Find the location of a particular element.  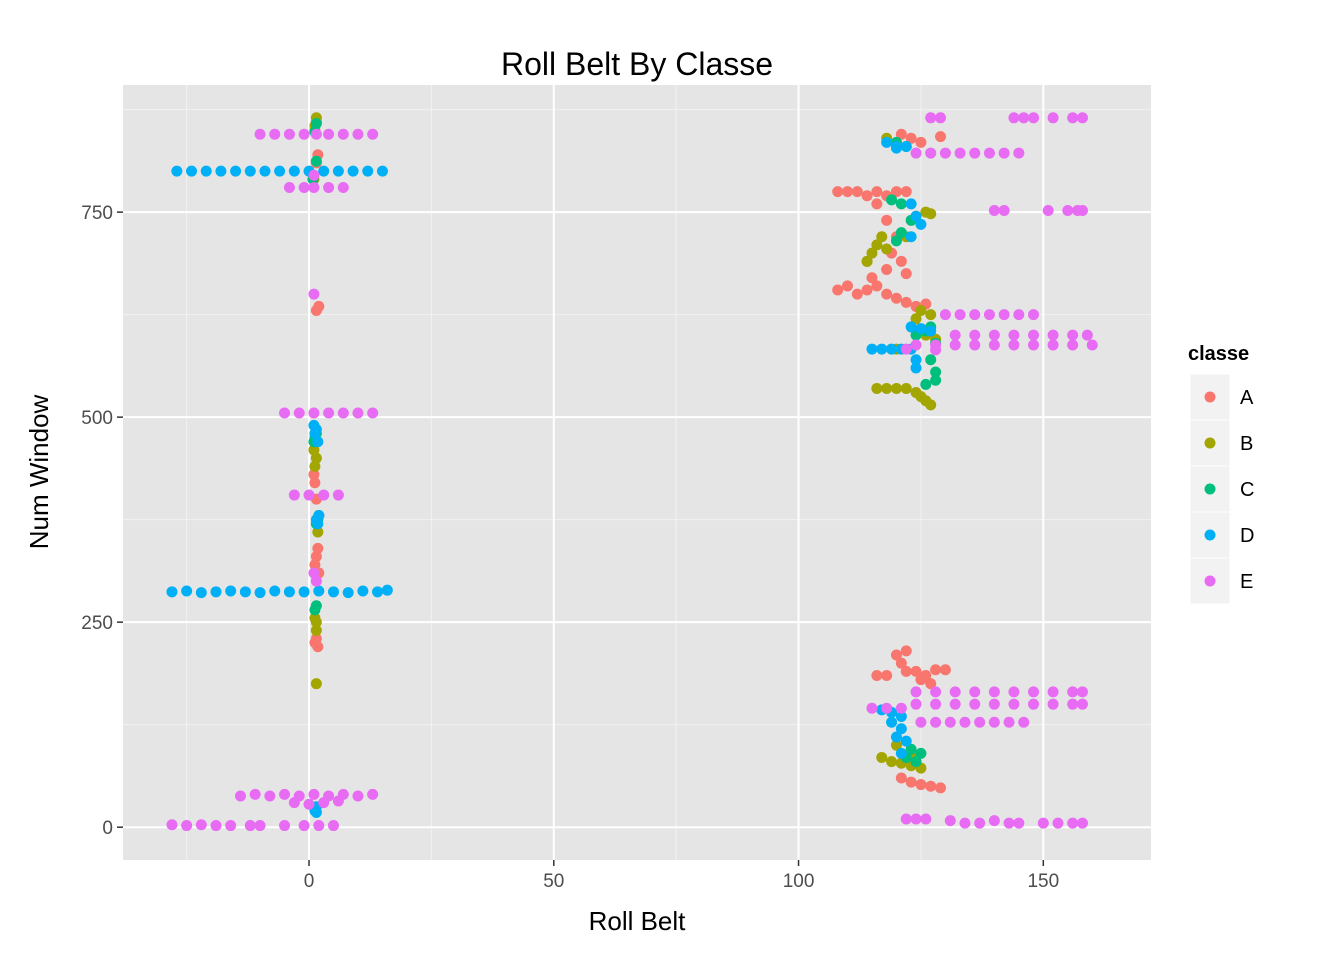

legend-title: classe is located at coordinates (1218, 354).